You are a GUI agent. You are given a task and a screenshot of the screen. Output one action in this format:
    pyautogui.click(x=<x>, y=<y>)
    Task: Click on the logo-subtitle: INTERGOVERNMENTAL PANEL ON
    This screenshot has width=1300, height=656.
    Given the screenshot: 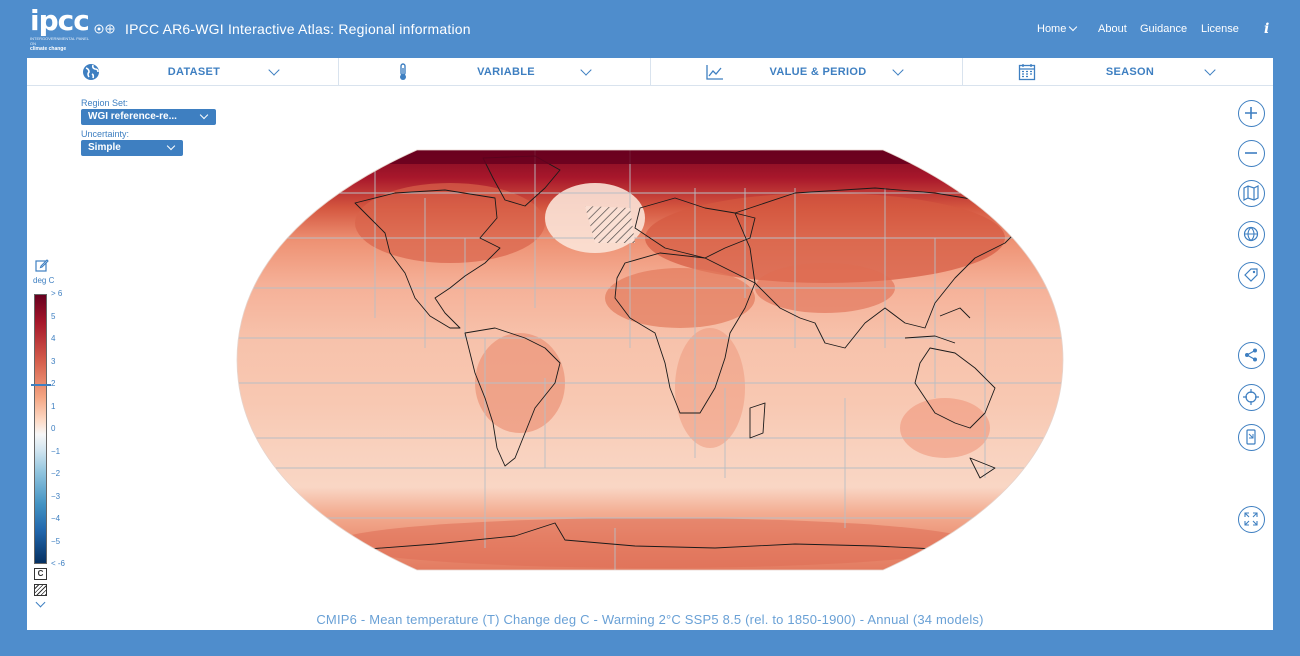 What is the action you would take?
    pyautogui.click(x=59, y=41)
    